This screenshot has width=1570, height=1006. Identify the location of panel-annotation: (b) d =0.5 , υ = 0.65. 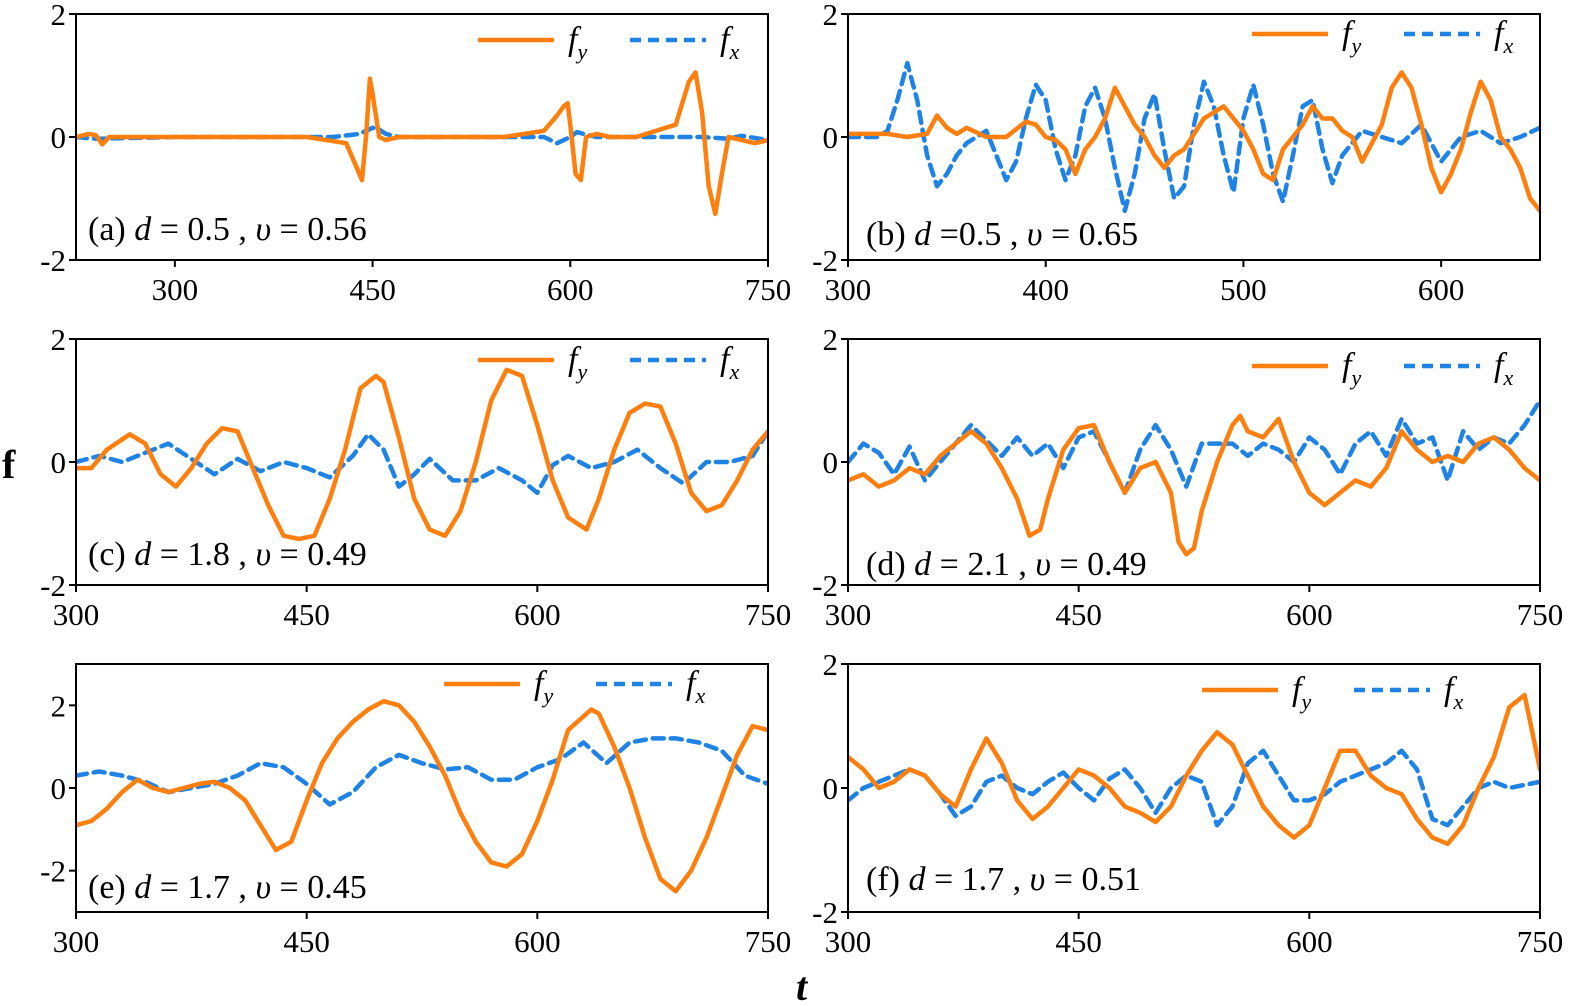
(1002, 234).